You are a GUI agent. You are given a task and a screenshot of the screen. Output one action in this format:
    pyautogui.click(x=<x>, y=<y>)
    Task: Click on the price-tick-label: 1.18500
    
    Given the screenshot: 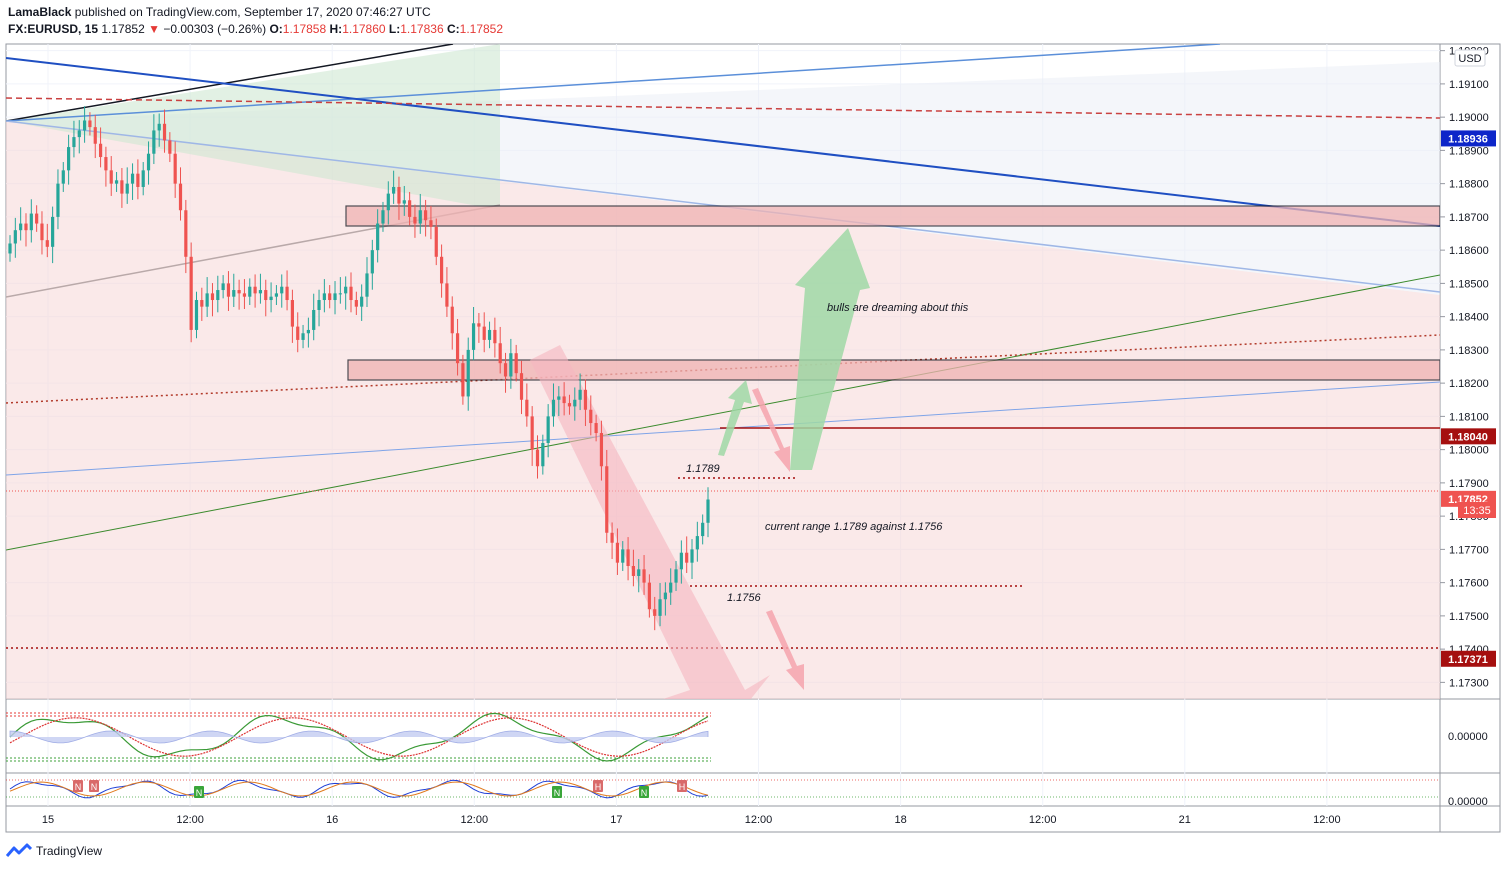 What is the action you would take?
    pyautogui.click(x=1469, y=284)
    